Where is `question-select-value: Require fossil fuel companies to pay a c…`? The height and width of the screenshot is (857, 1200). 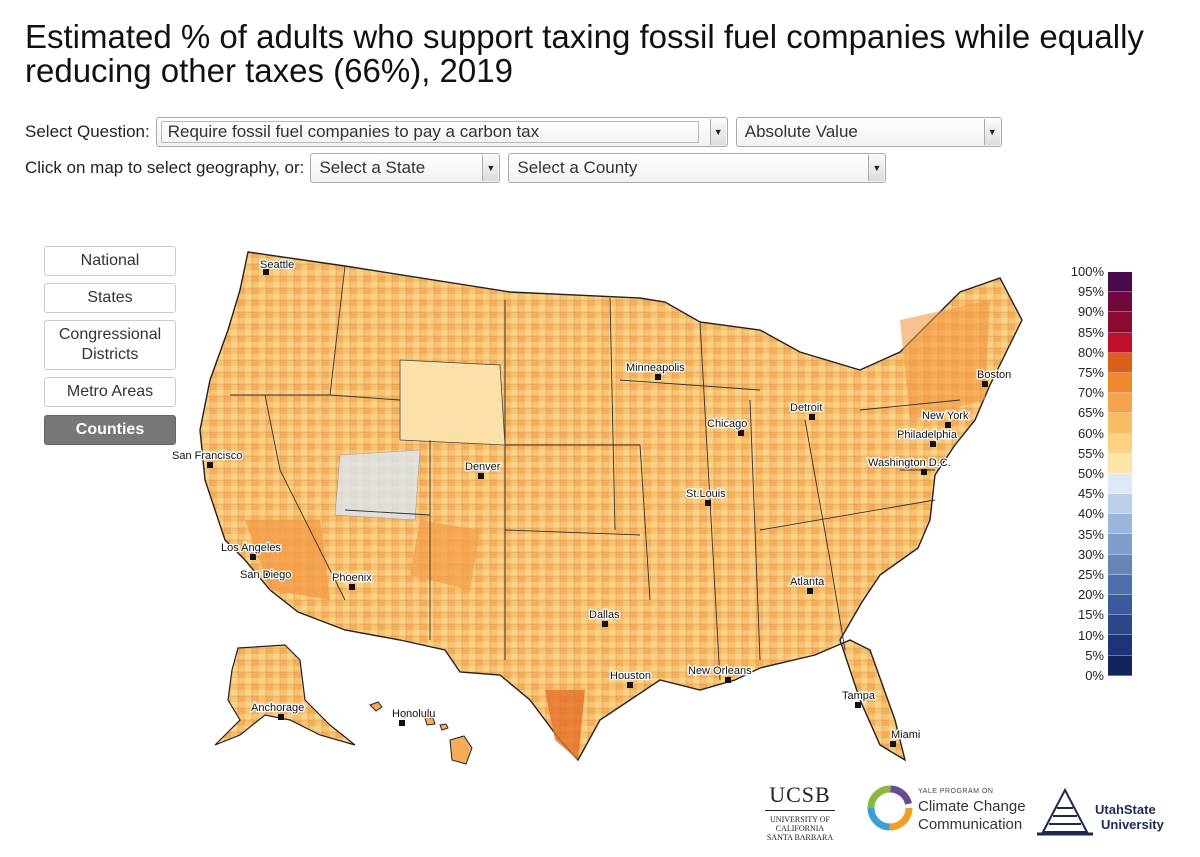
question-select-value: Require fossil fuel companies to pay a c… is located at coordinates (353, 131).